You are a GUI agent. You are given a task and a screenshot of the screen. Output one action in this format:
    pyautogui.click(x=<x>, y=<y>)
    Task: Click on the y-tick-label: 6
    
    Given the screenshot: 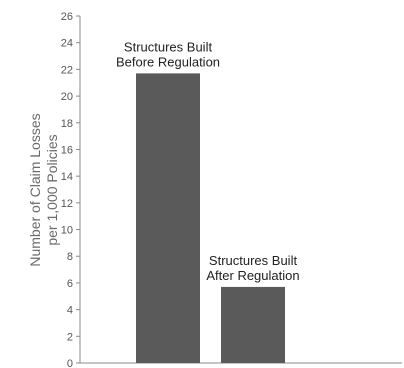 What is the action you would take?
    pyautogui.click(x=70, y=284)
    